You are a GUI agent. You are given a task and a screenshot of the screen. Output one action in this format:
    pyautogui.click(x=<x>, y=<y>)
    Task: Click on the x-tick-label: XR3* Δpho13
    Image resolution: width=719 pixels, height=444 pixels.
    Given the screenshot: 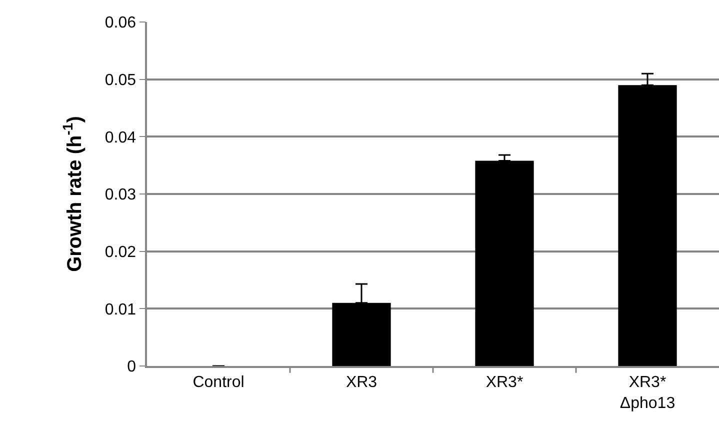 What is the action you would take?
    pyautogui.click(x=648, y=393)
    